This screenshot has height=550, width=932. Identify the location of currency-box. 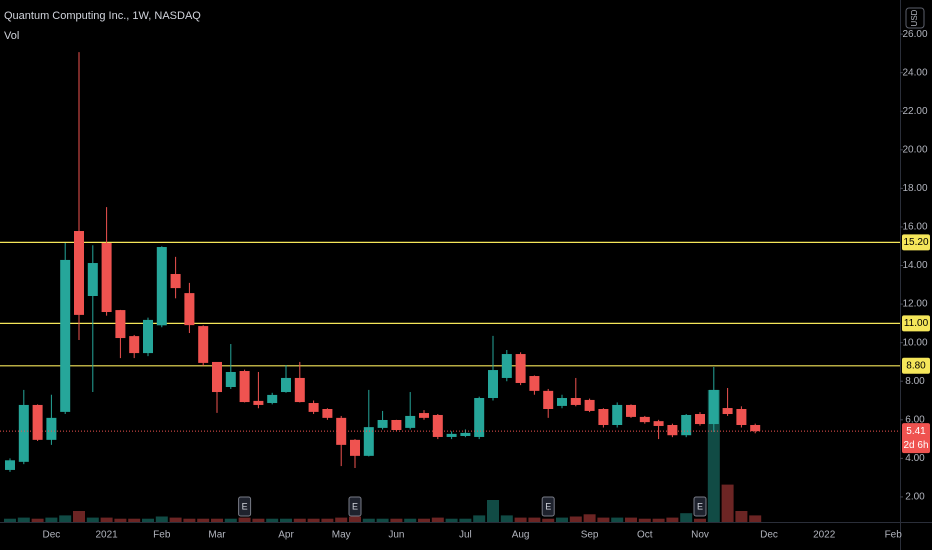
(915, 18).